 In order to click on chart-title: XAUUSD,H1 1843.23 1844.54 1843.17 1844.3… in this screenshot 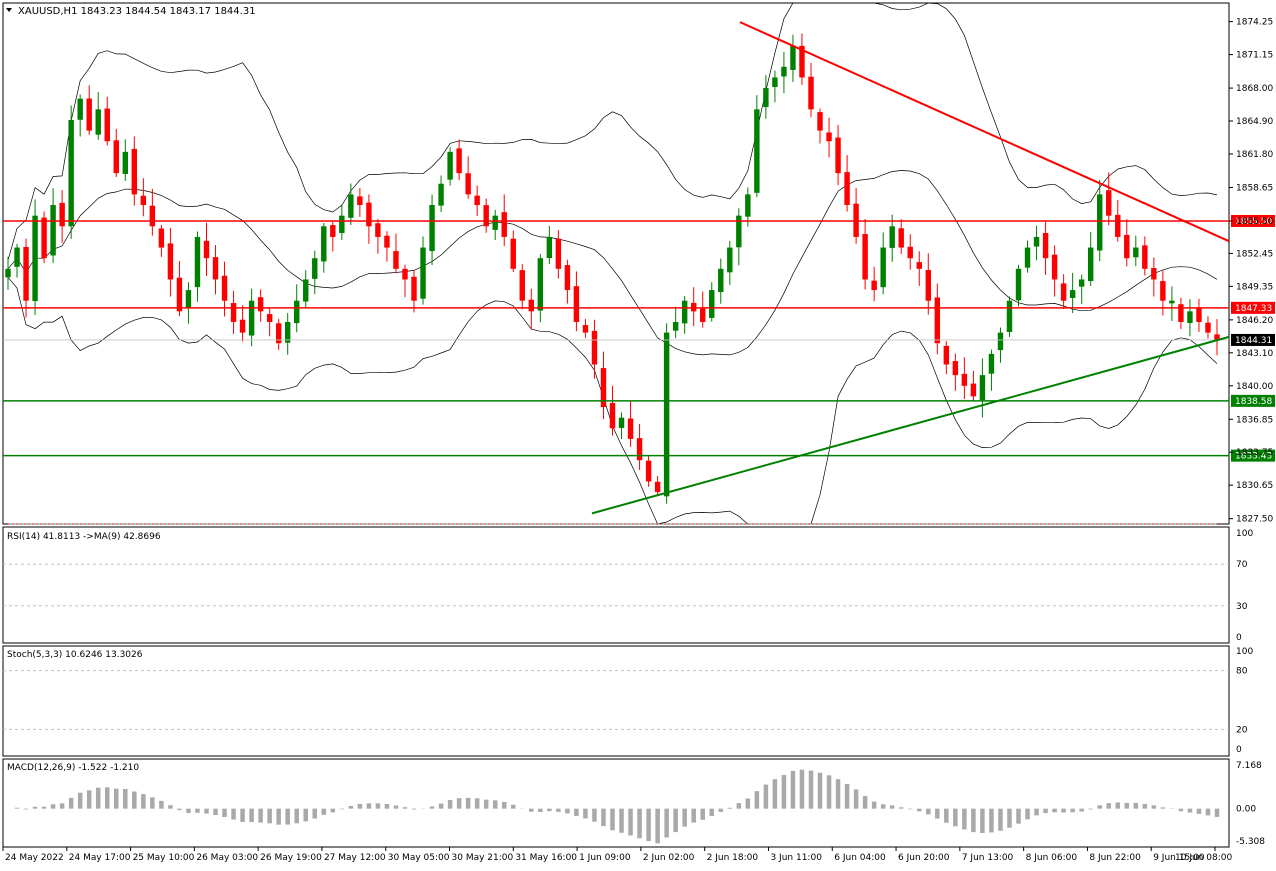, I will do `click(137, 11)`.